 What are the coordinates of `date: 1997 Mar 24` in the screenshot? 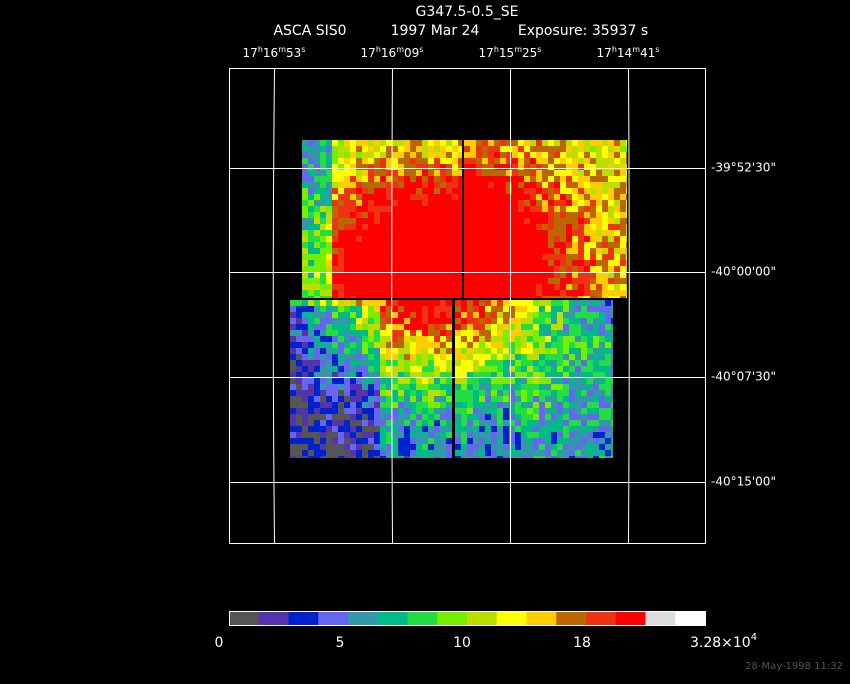 It's located at (435, 31).